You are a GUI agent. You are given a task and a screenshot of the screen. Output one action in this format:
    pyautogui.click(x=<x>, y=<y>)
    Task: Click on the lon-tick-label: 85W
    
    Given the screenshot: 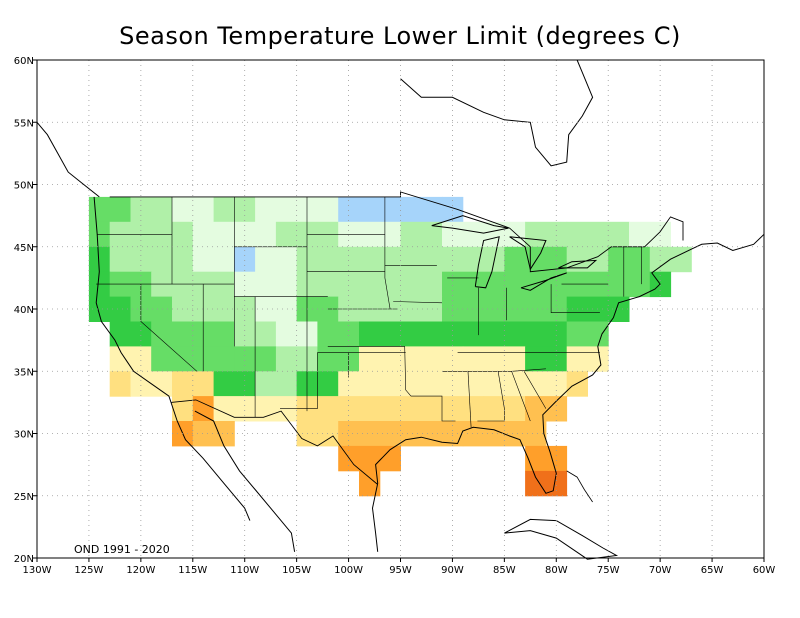 What is the action you would take?
    pyautogui.click(x=504, y=570)
    